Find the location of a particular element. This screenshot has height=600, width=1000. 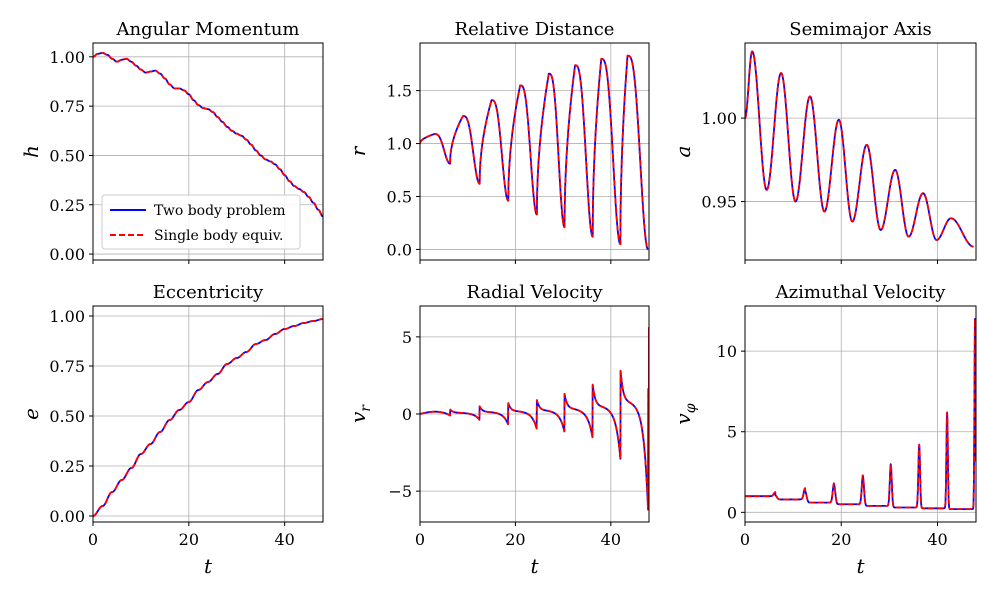

y-axis-label-main: r is located at coordinates (358, 150).